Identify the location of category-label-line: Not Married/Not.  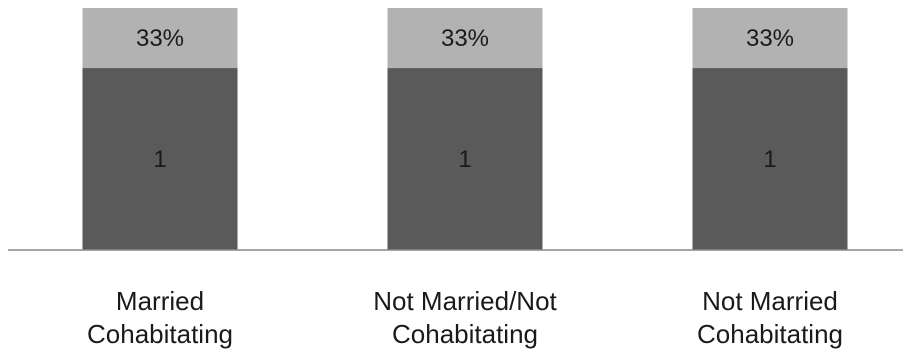
(465, 301).